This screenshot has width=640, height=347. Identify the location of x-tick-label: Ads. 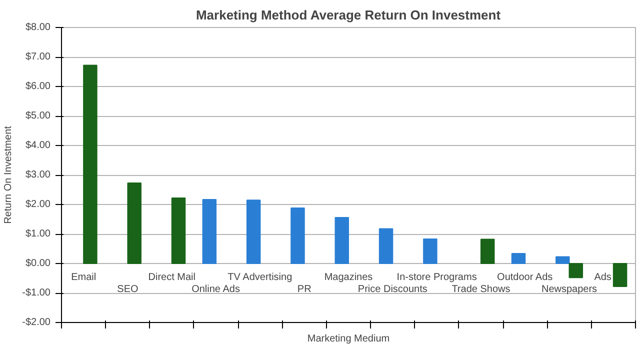
(603, 277).